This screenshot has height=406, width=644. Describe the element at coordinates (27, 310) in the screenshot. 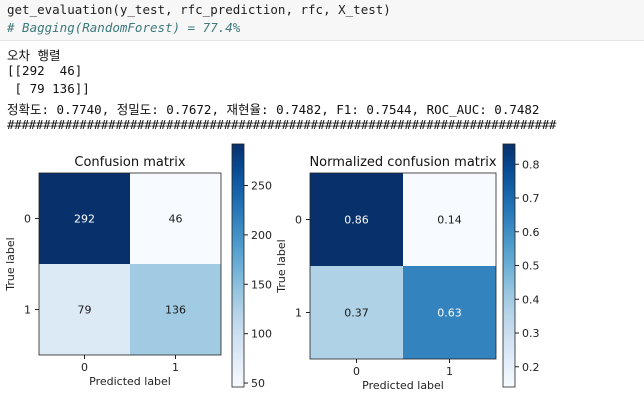

I see `cm1-y-tick-label-1: 1` at that location.